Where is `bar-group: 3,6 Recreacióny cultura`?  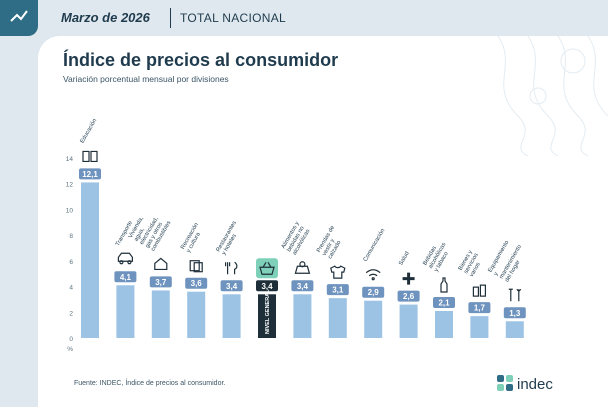 bar-group: 3,6 Recreacióny cultura is located at coordinates (194, 280).